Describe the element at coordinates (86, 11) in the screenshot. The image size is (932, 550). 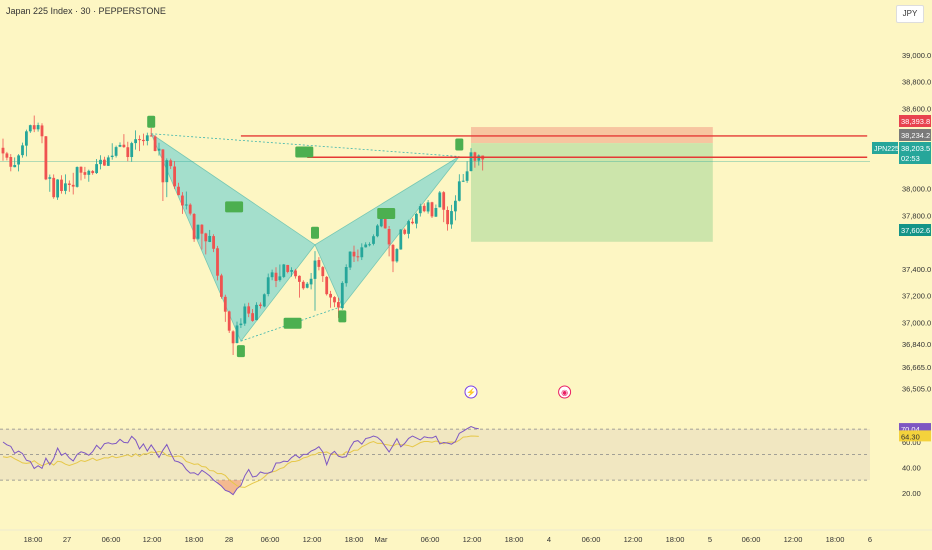
I see `chart-title: Japan 225 Index · 30 · PEPPERSTONE` at that location.